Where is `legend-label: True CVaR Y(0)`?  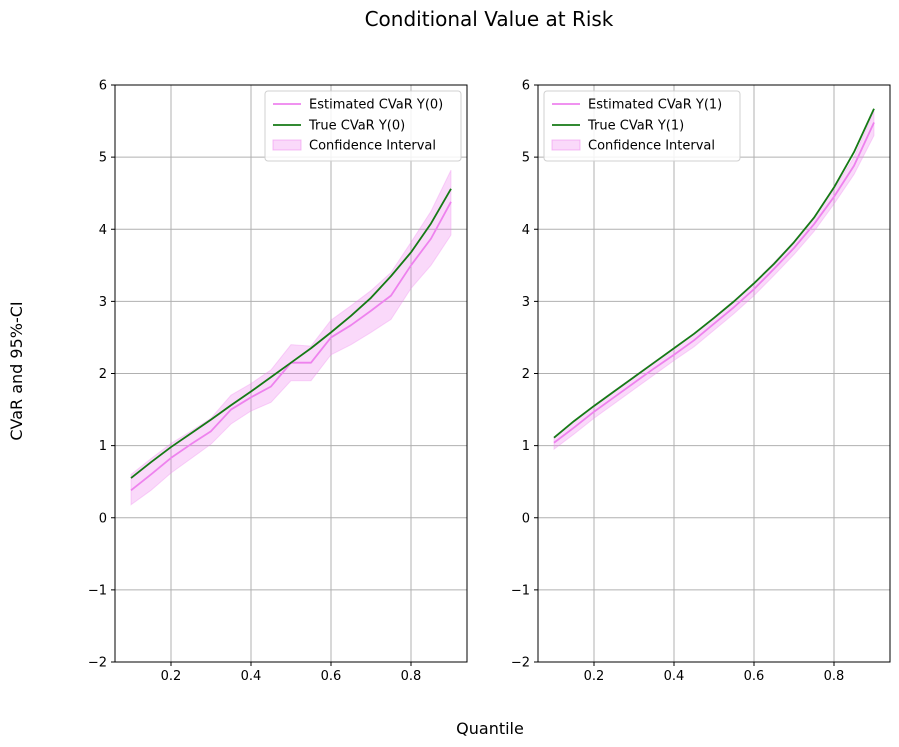
legend-label: True CVaR Y(0) is located at coordinates (356, 126).